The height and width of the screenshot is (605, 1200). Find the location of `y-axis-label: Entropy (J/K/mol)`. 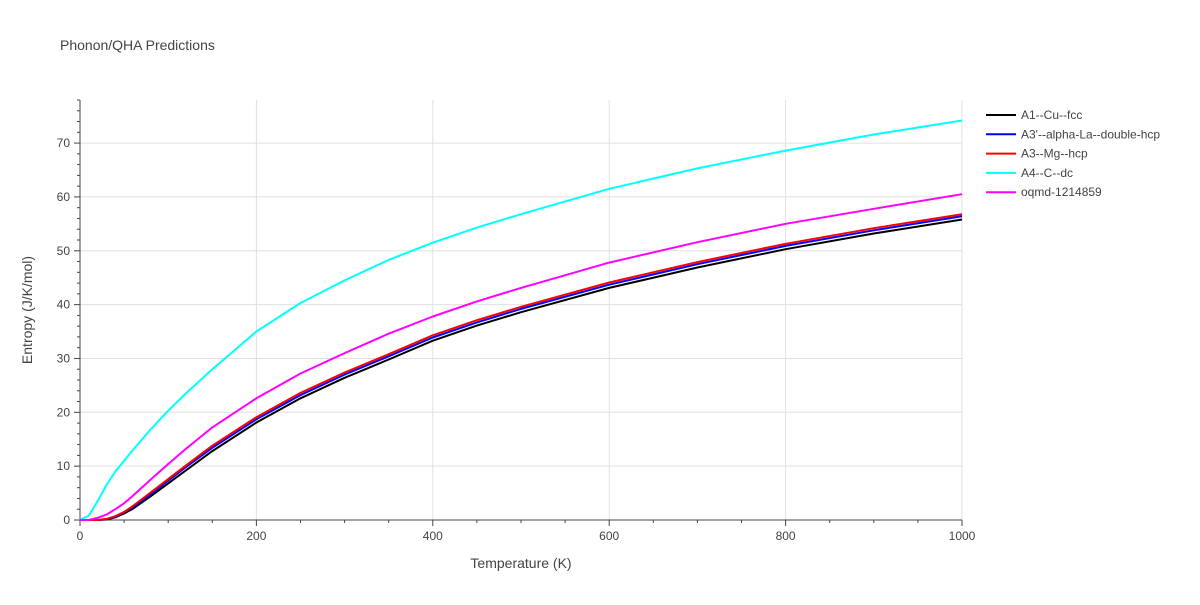

y-axis-label: Entropy (J/K/mol) is located at coordinates (27, 310).